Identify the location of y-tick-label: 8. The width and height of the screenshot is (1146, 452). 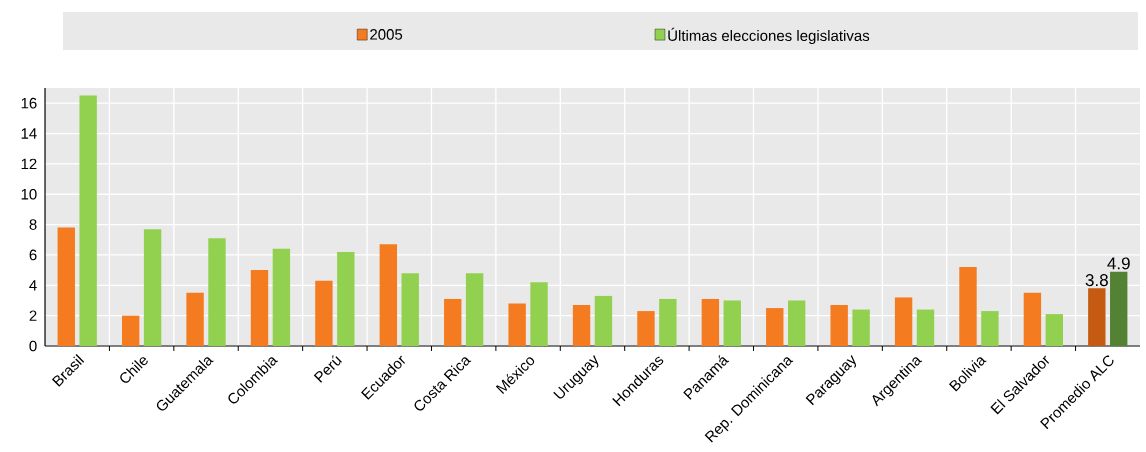
(33, 224).